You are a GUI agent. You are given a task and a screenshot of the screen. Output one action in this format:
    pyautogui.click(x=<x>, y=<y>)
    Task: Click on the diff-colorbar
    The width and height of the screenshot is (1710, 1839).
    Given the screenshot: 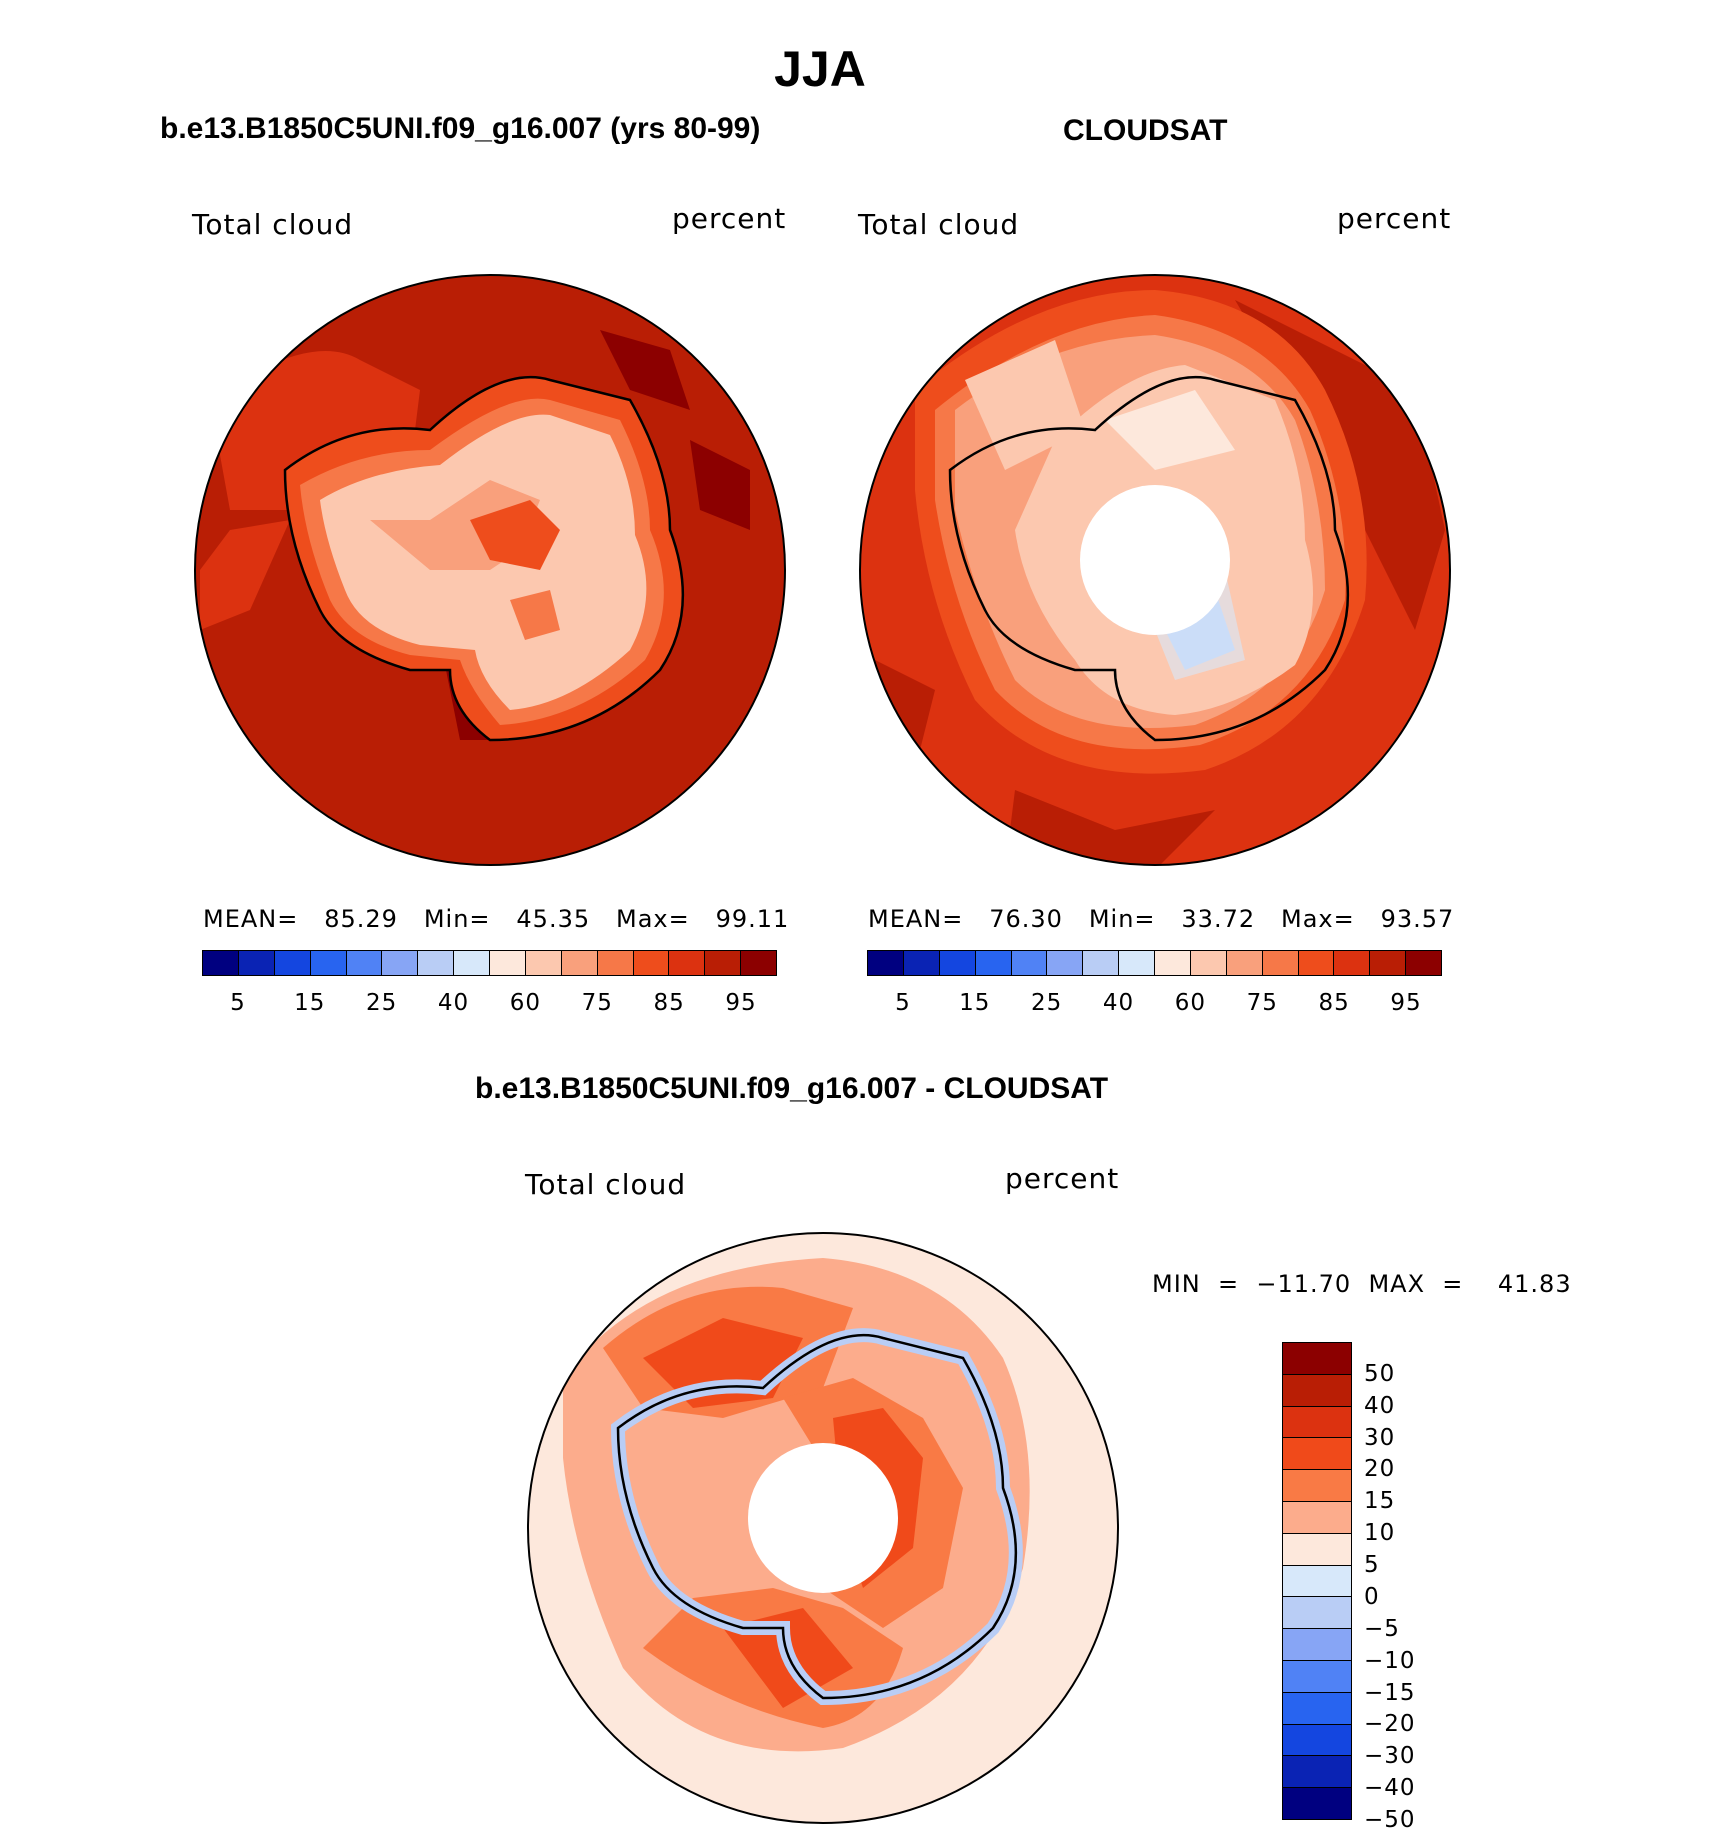 What is the action you would take?
    pyautogui.click(x=1317, y=1581)
    